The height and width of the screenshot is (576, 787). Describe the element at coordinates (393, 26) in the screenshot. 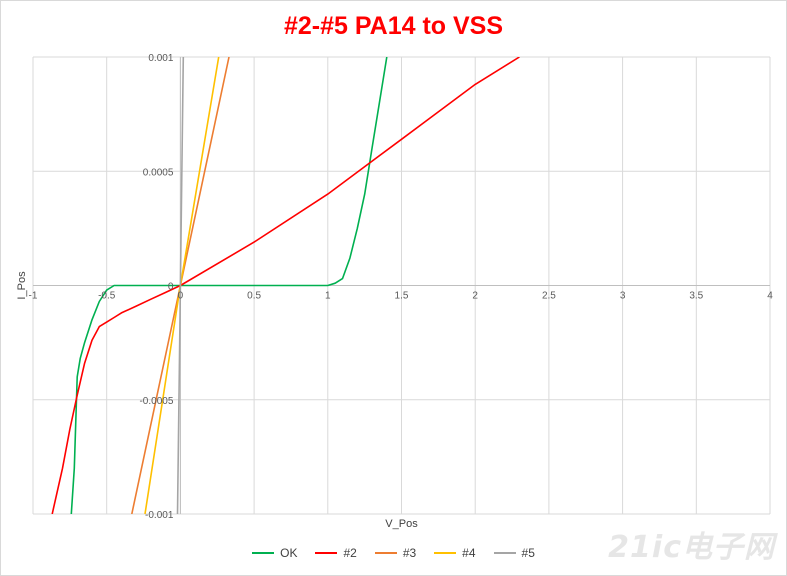

I see `chart-title: #2-#5 PA14 to VSS` at that location.